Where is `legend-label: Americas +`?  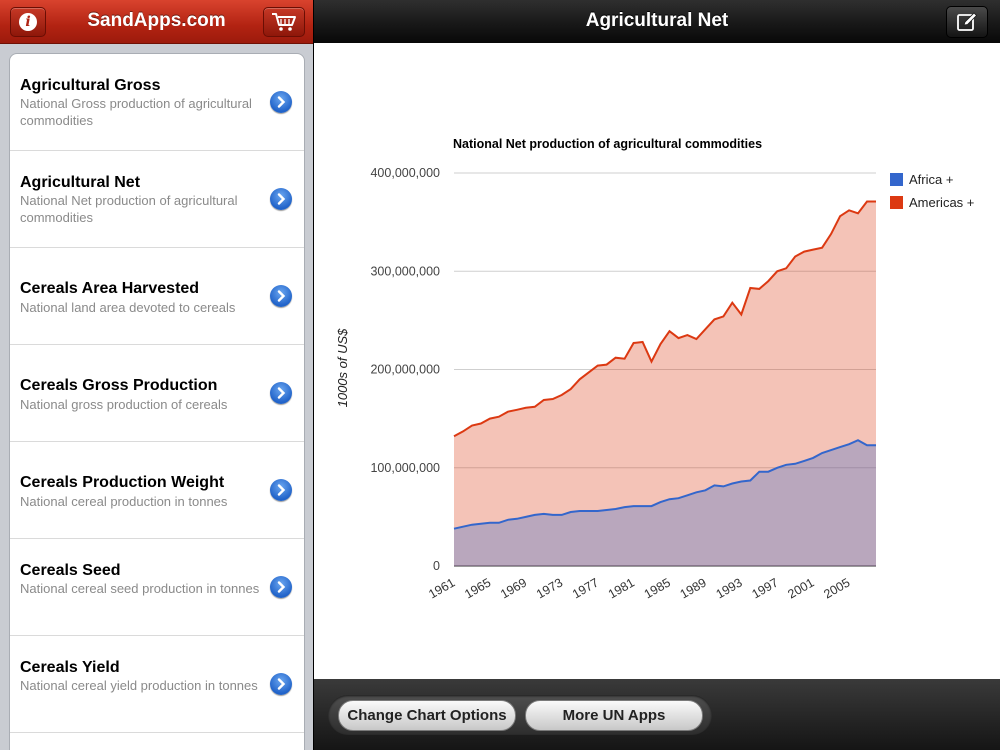 legend-label: Americas + is located at coordinates (941, 202).